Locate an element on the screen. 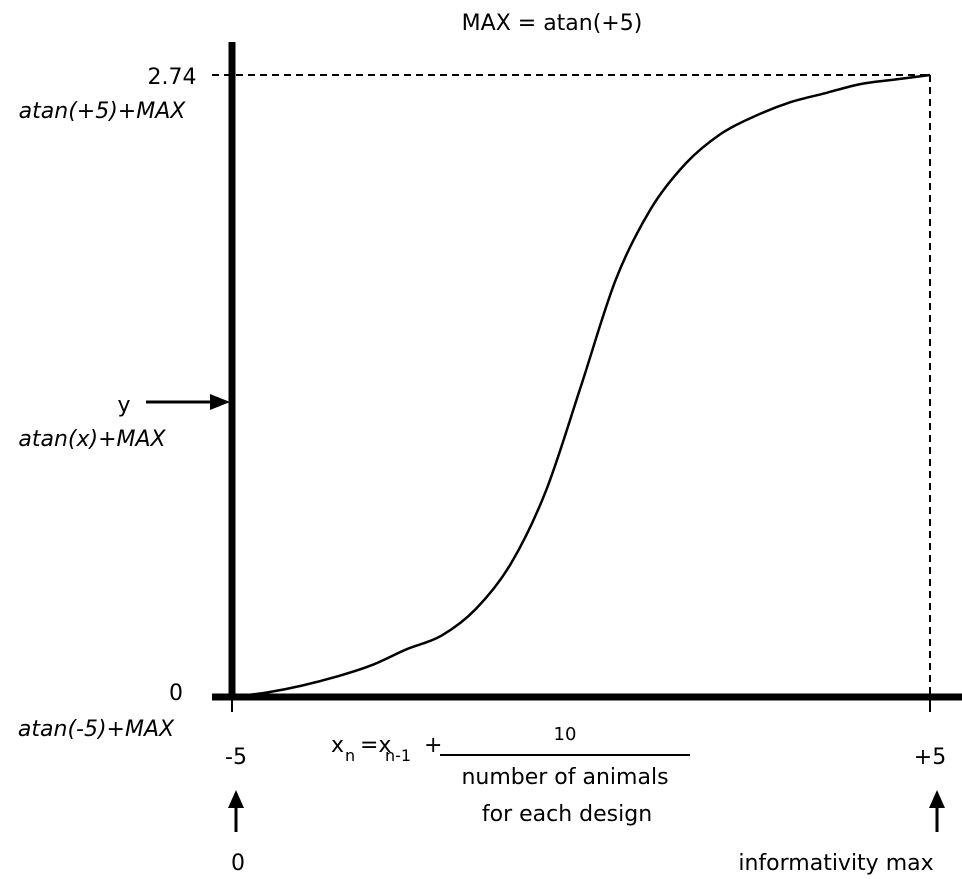  formula-denominator-line2: for each design is located at coordinates (567, 814).